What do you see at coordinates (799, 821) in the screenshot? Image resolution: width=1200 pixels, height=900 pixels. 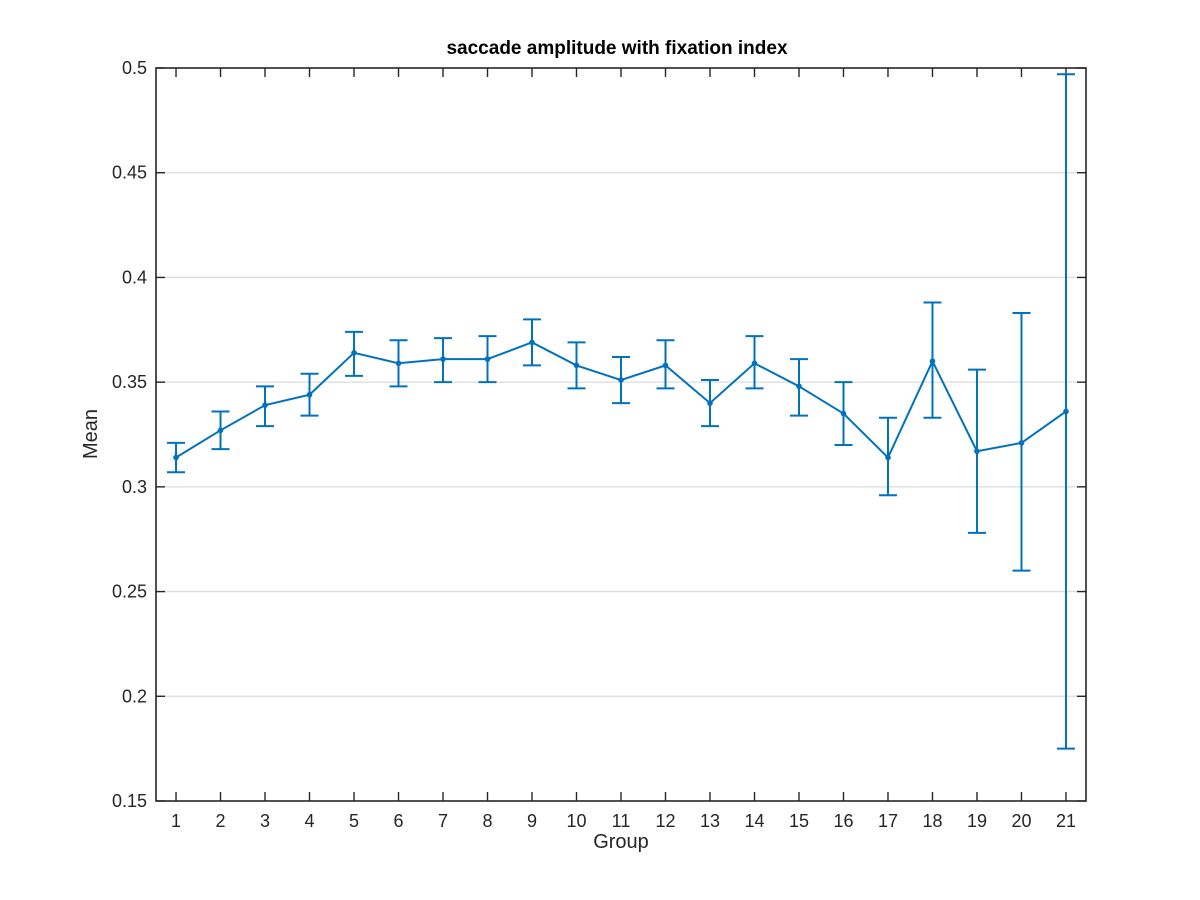 I see `x-tick-label: 15` at bounding box center [799, 821].